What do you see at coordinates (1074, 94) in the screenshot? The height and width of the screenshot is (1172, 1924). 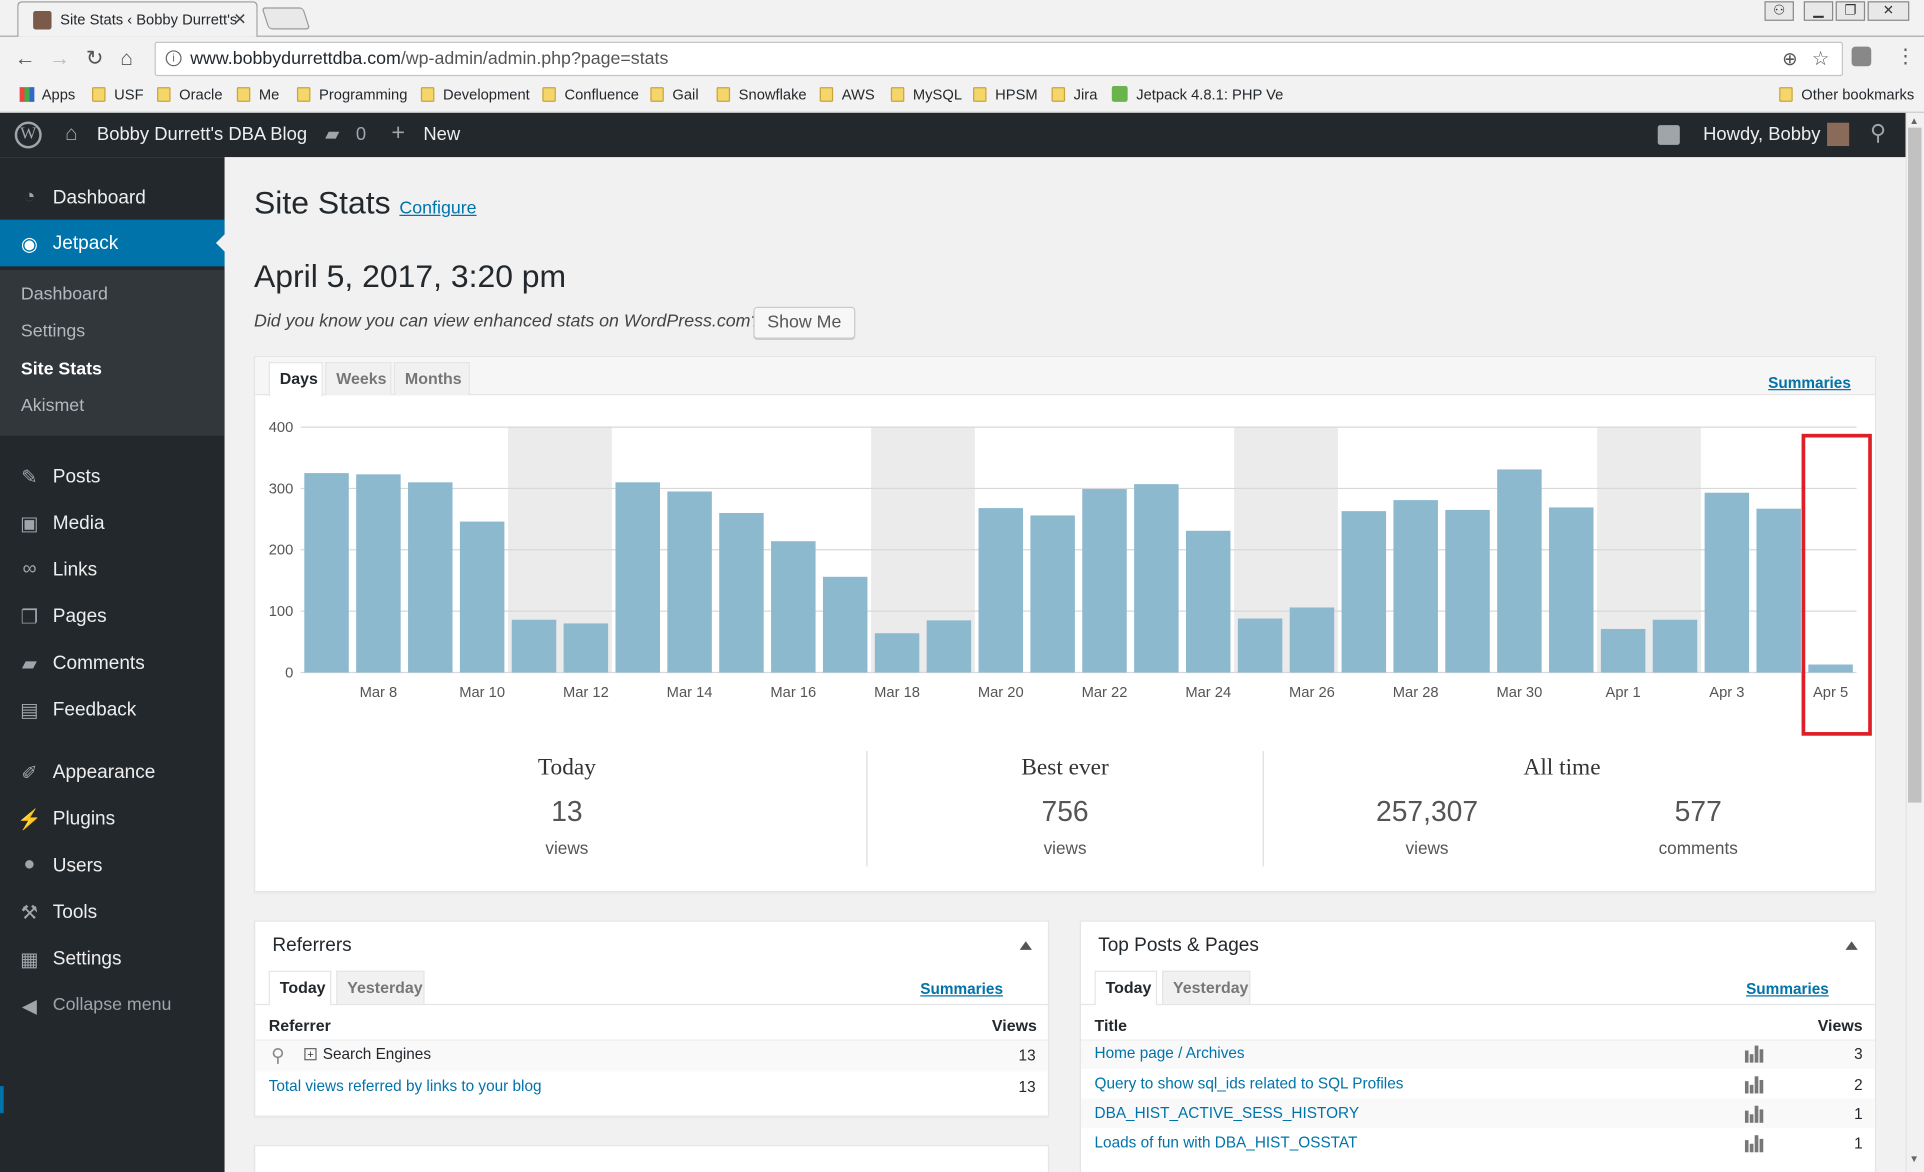 I see `bookmark-folder: Jira` at bounding box center [1074, 94].